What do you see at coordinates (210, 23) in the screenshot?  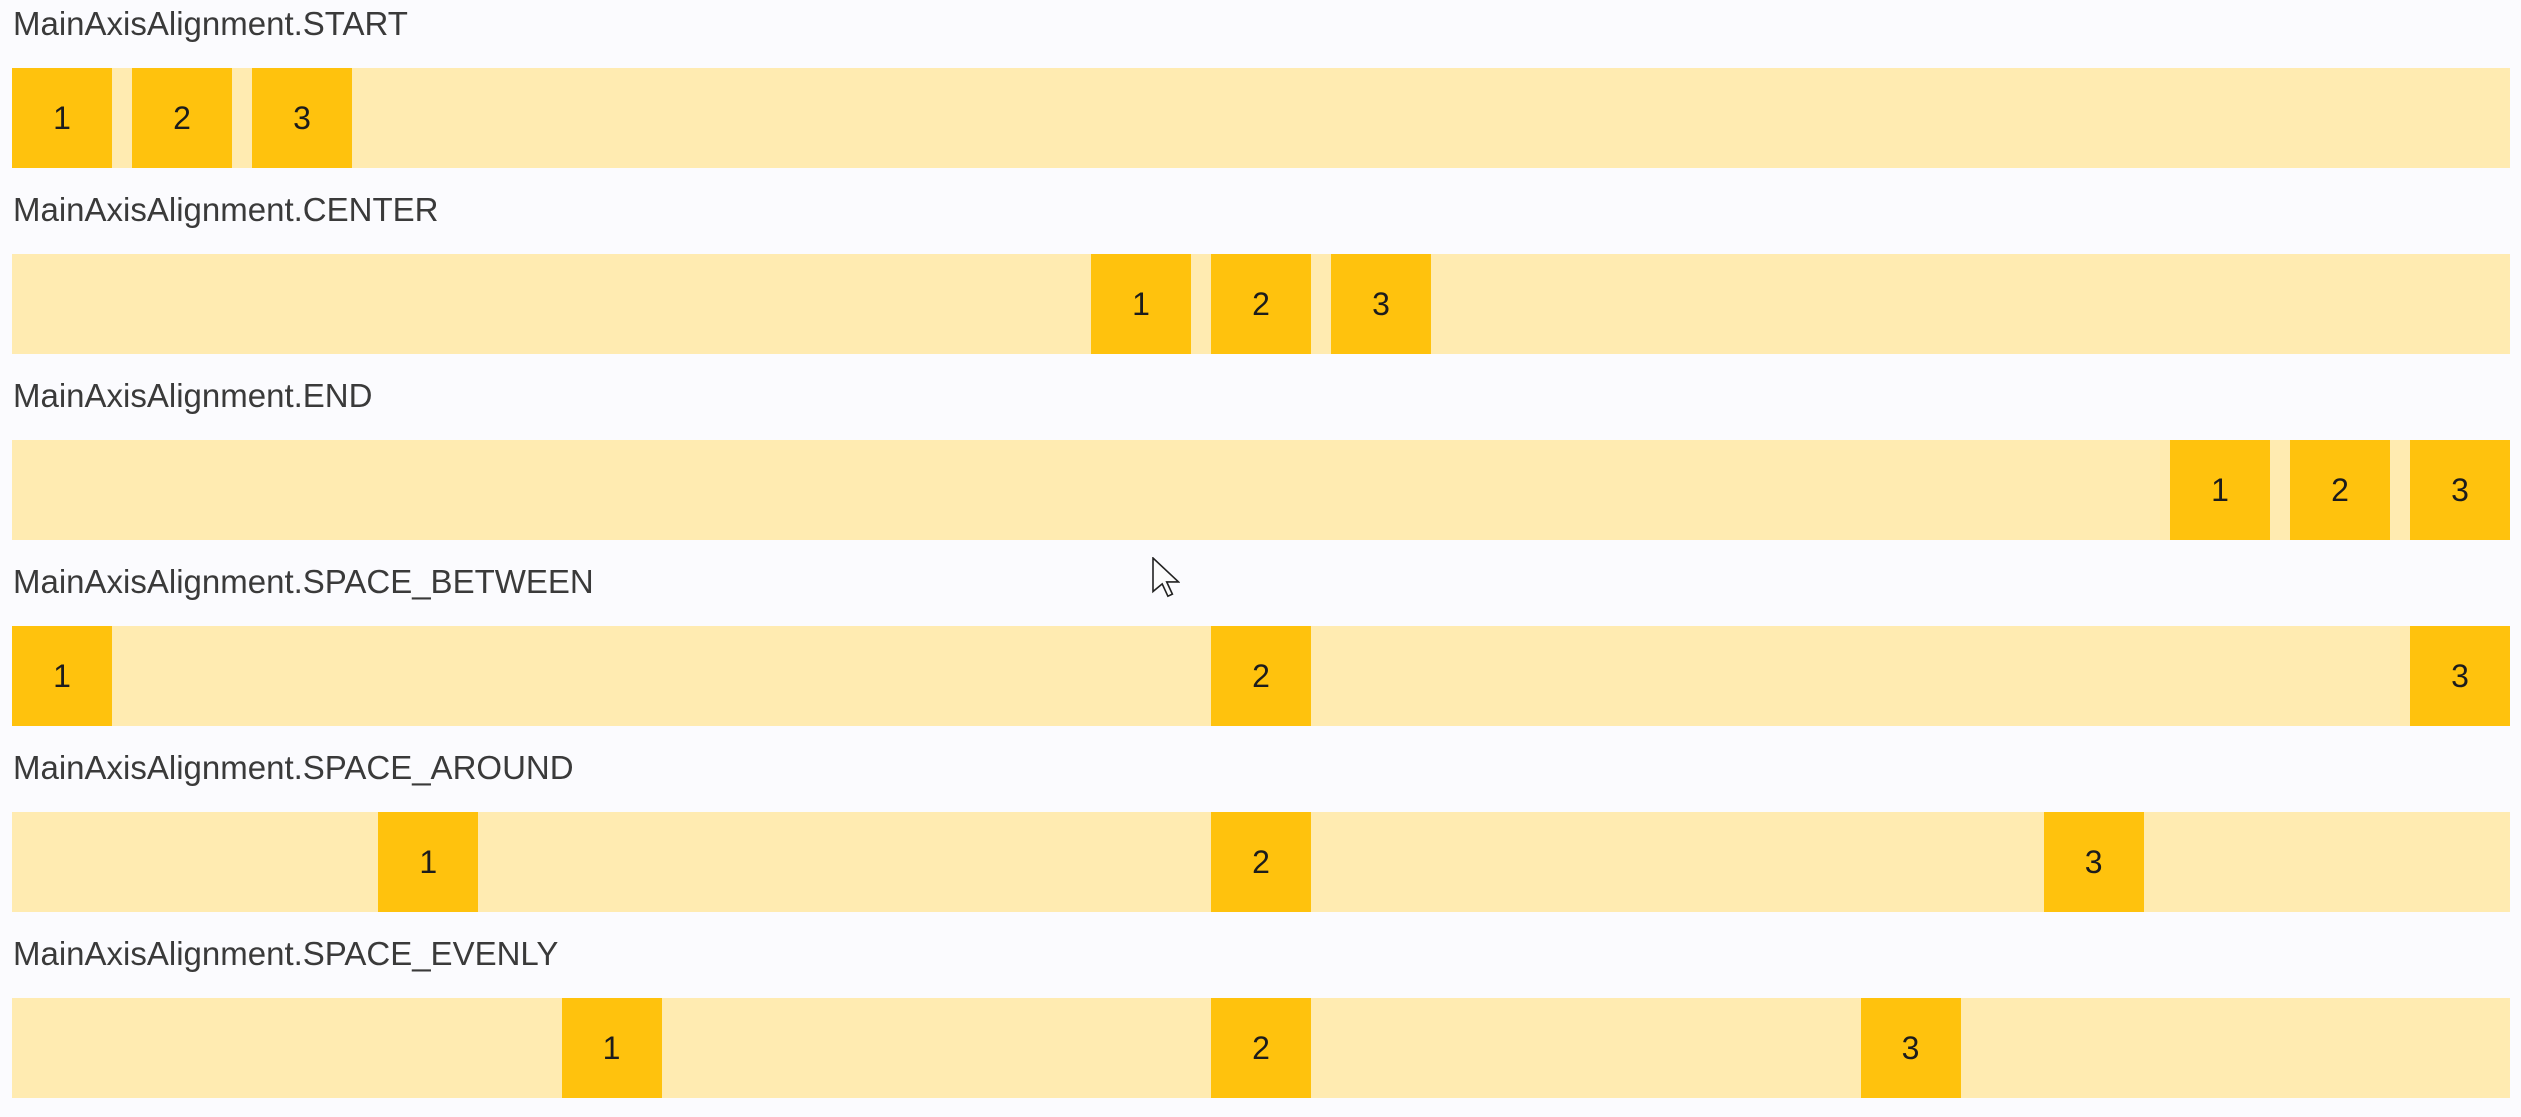 I see `alignment-label-start: MainAxisAlignment.START` at bounding box center [210, 23].